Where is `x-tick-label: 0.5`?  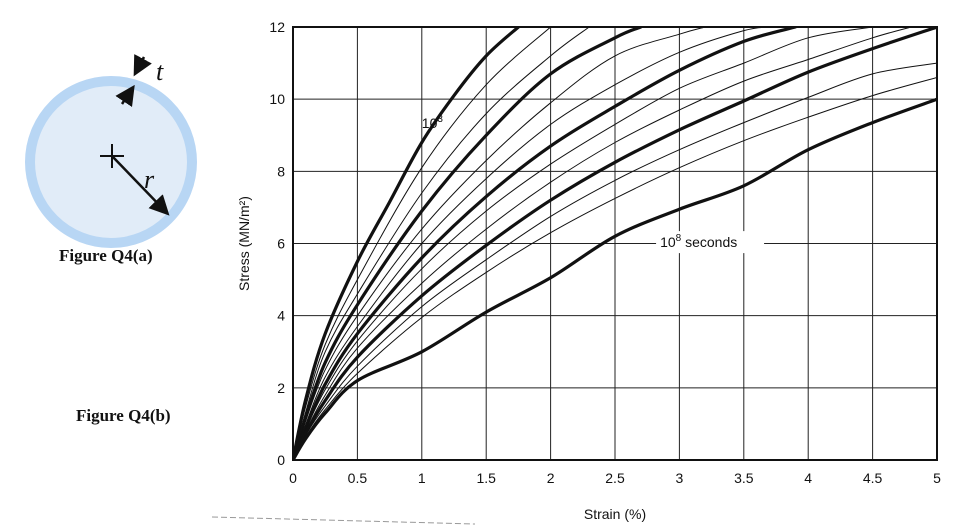
x-tick-label: 0.5 is located at coordinates (358, 478).